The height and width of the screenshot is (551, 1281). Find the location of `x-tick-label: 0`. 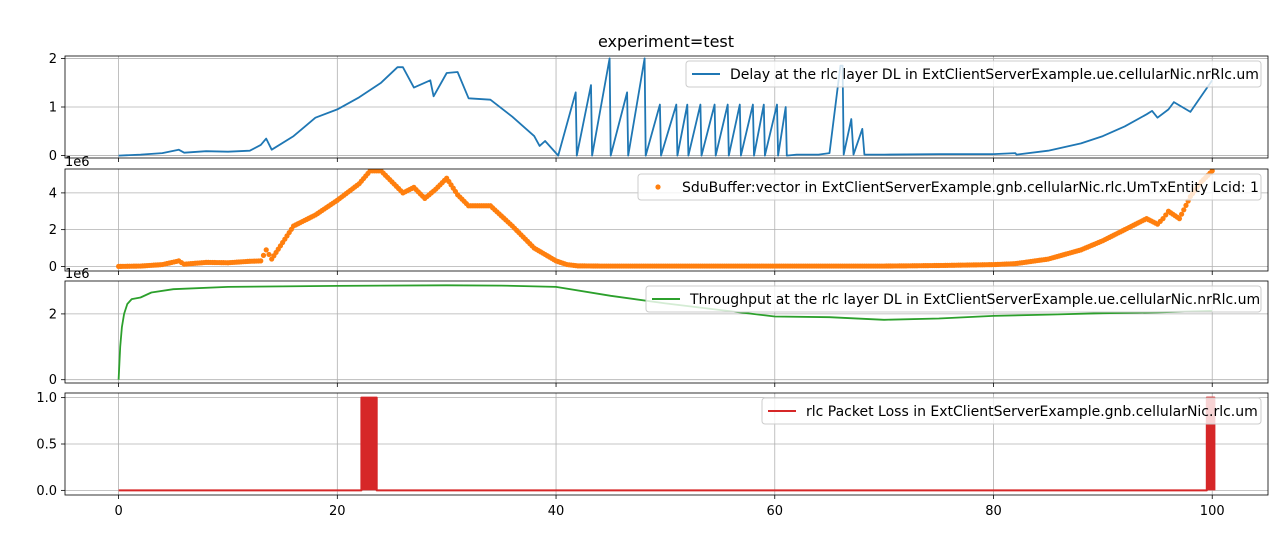

x-tick-label: 0 is located at coordinates (118, 511).